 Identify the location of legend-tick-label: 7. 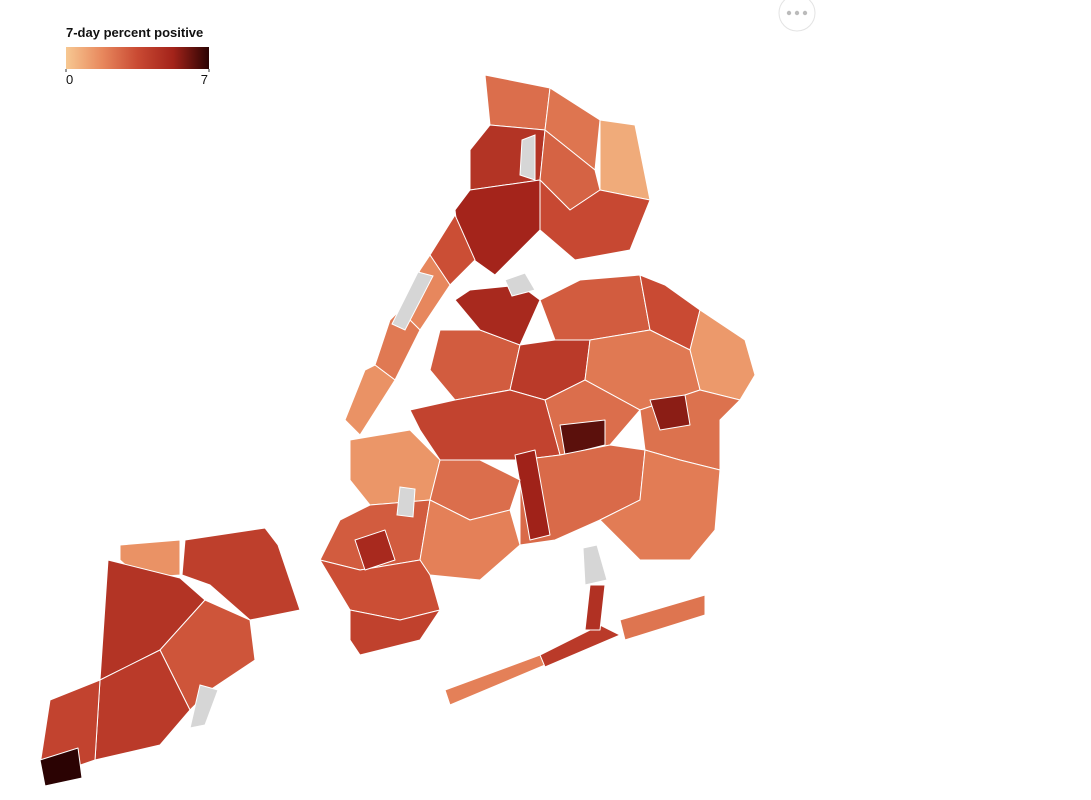
(204, 79).